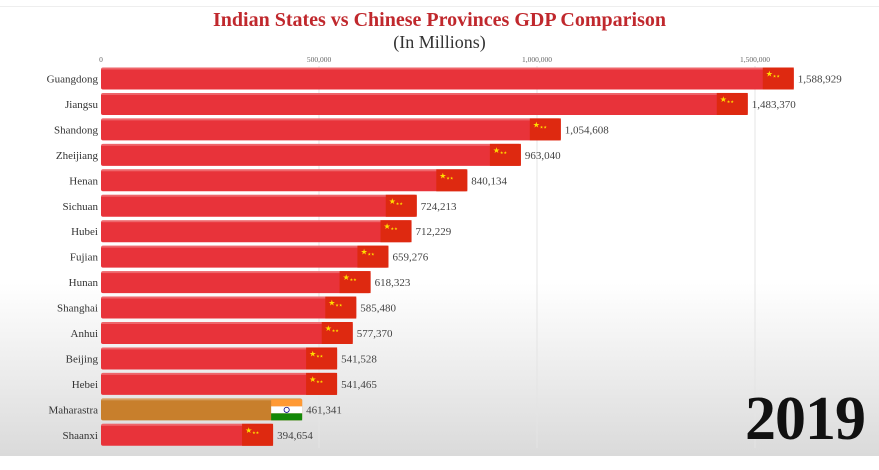 This screenshot has height=470, width=879. Describe the element at coordinates (434, 232) in the screenshot. I see `value-label: 712,229` at that location.